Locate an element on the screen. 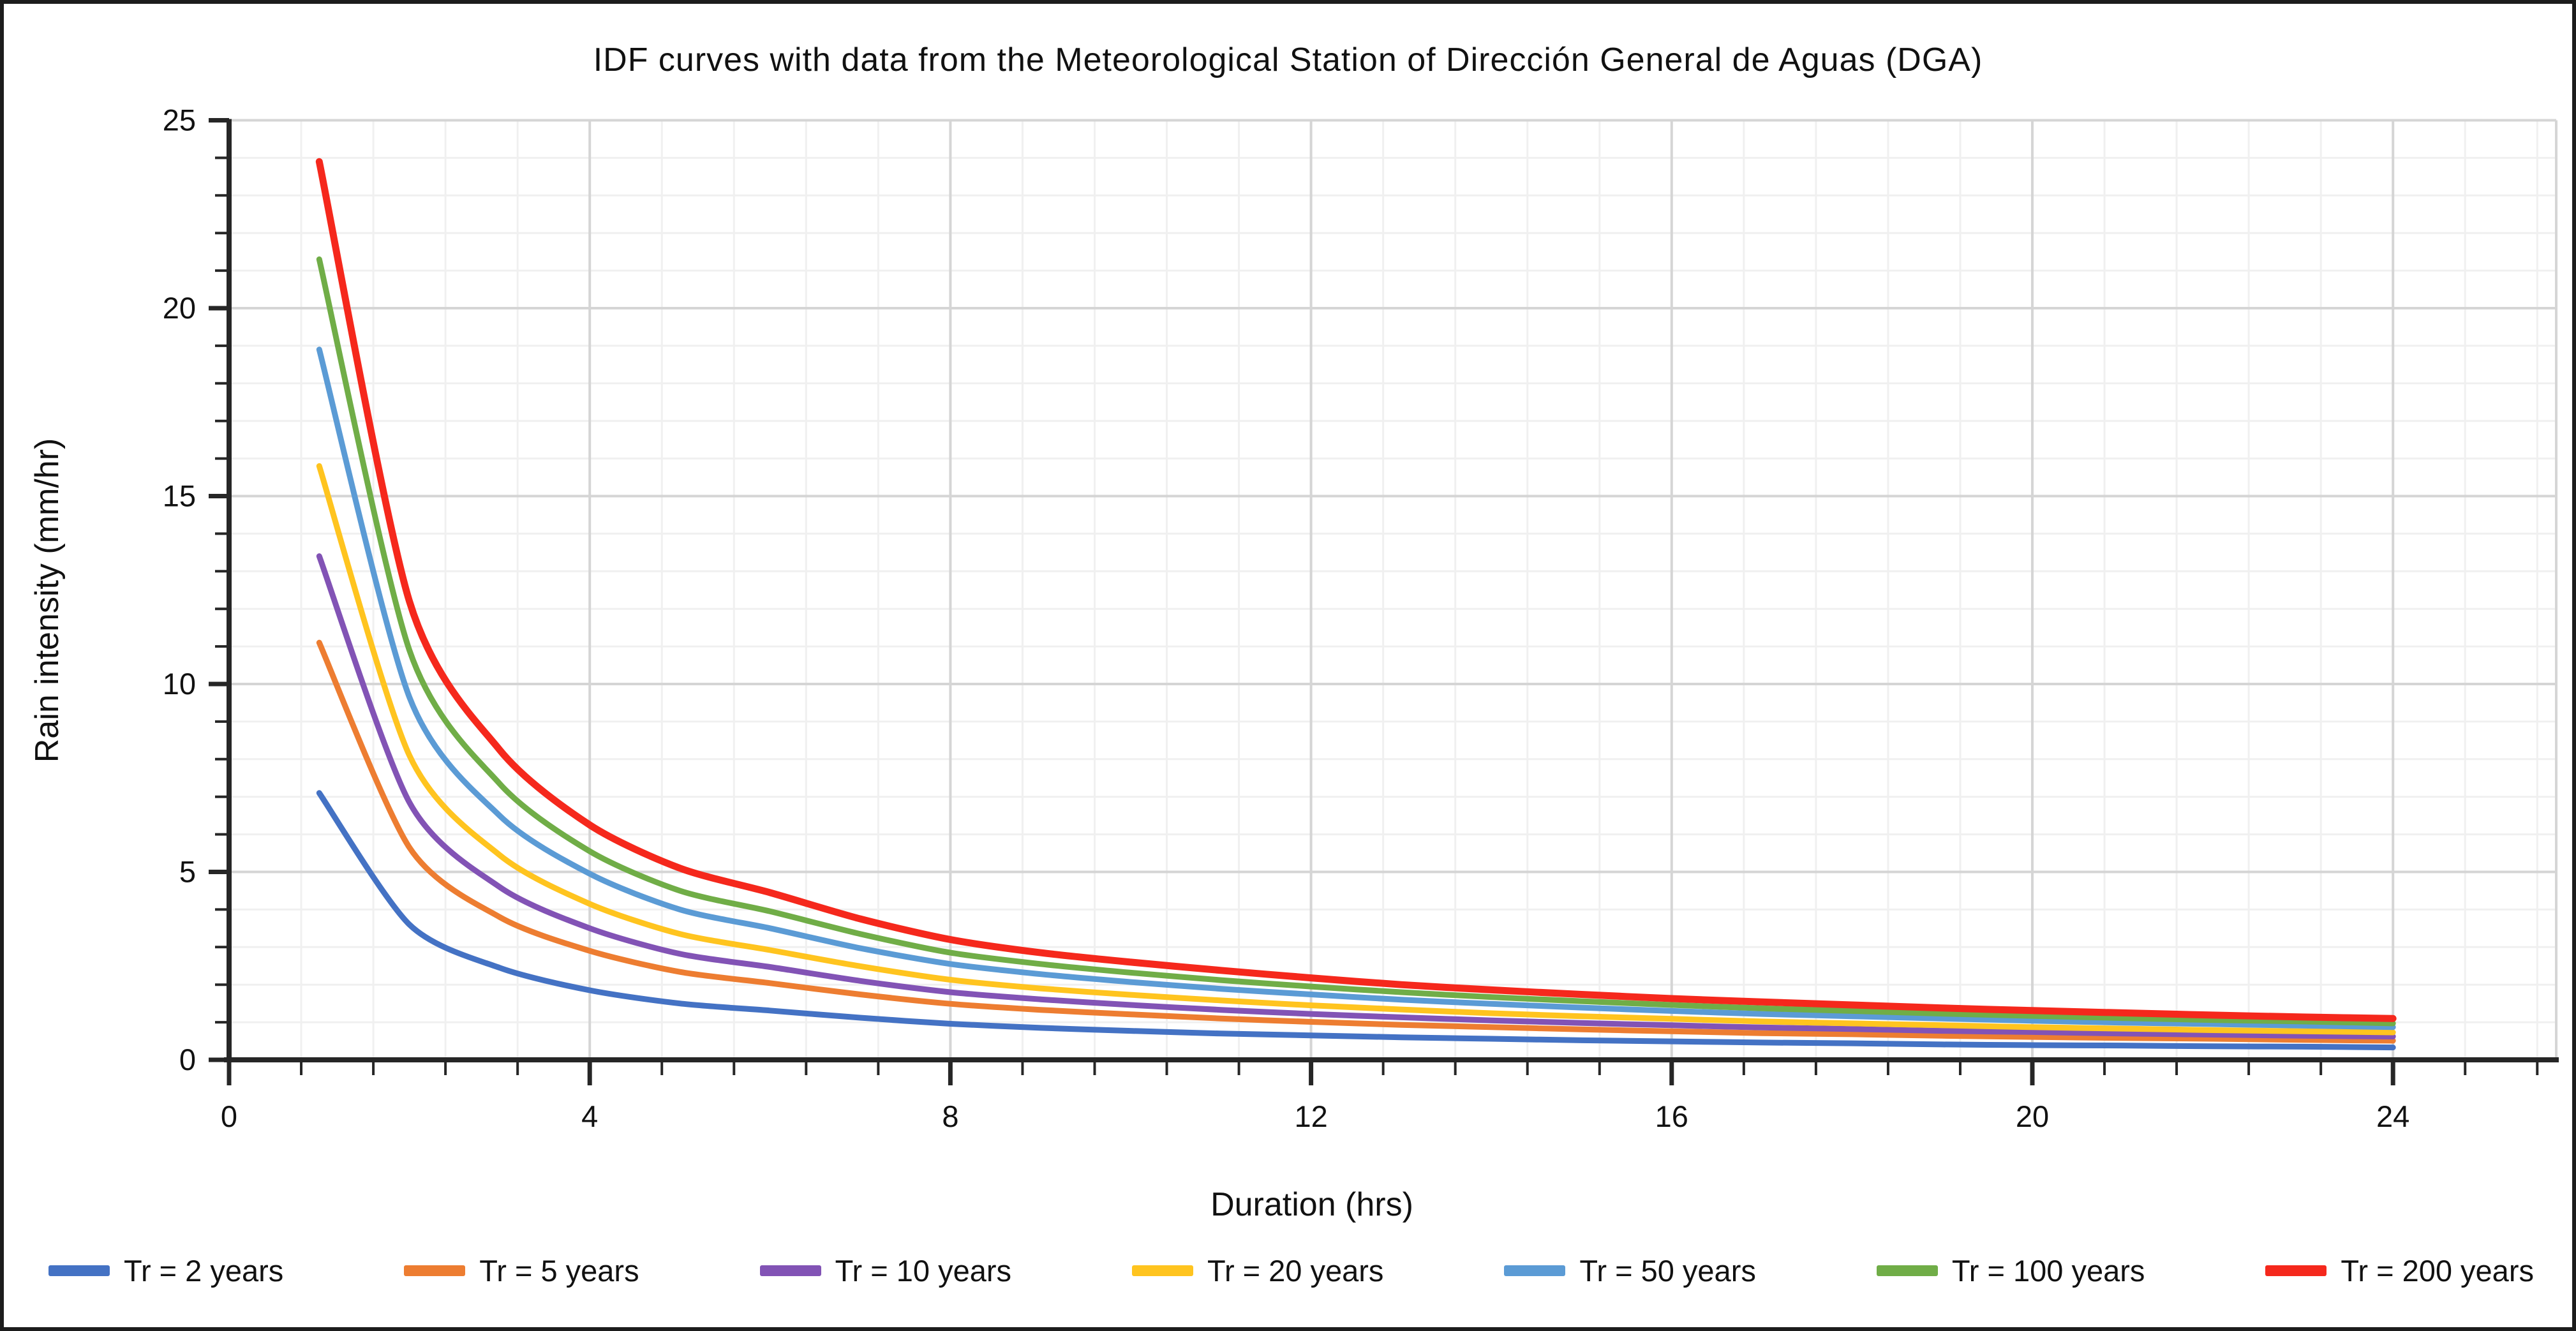 This screenshot has width=2576, height=1331. x-tick-label: 16 is located at coordinates (1671, 1116).